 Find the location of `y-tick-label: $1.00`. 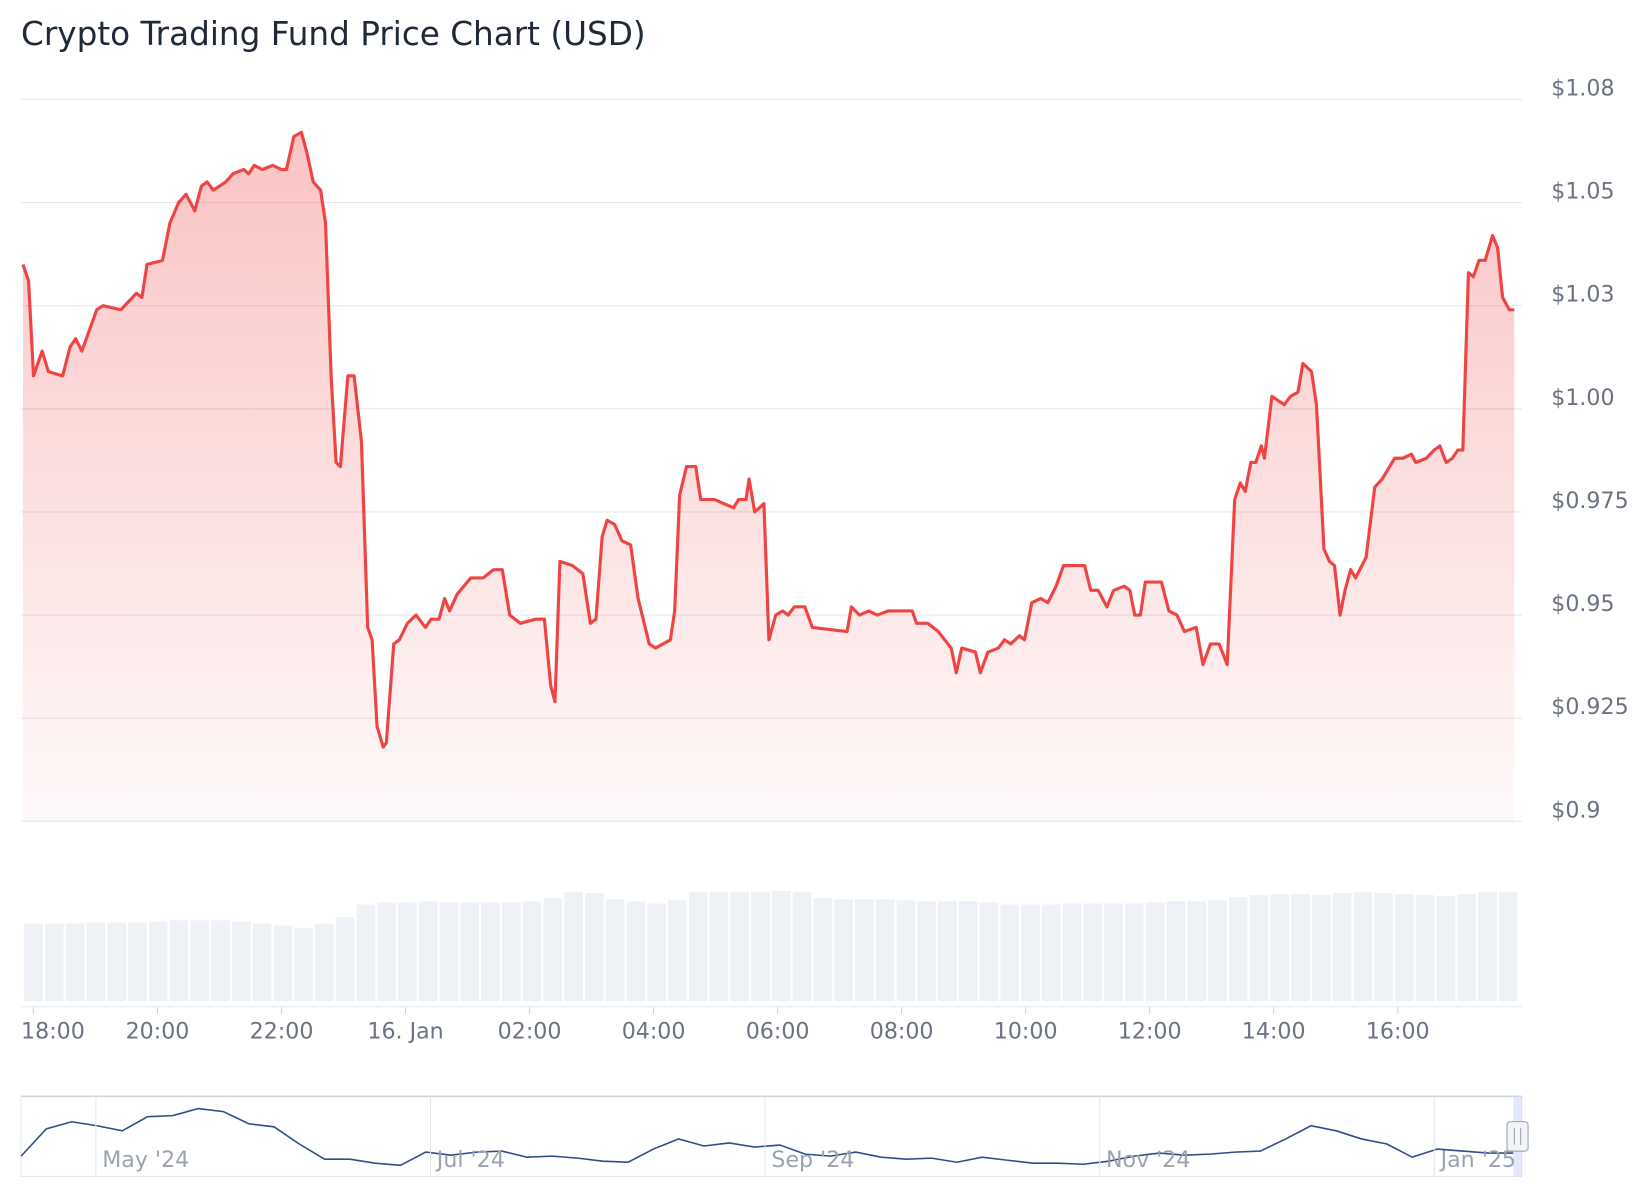

y-tick-label: $1.00 is located at coordinates (1582, 398).